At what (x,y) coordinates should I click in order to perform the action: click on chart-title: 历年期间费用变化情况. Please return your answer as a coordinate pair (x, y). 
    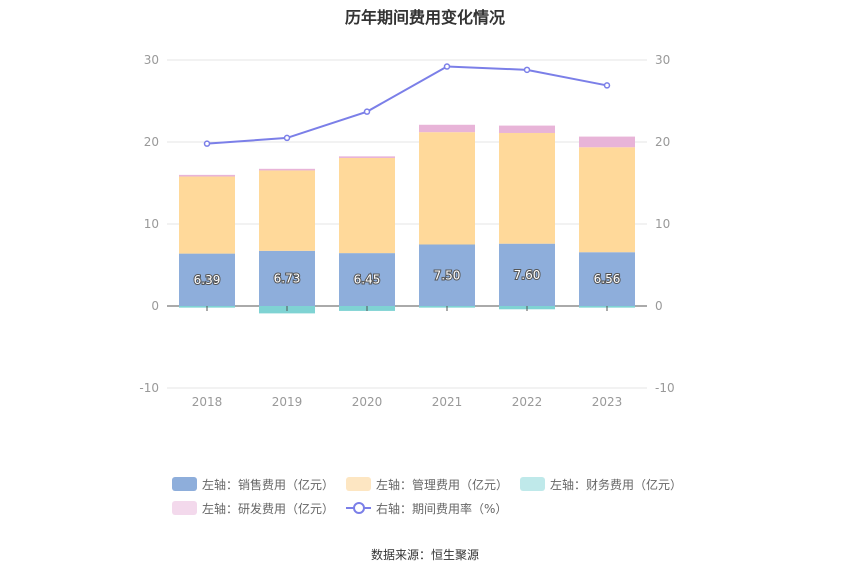
    Looking at the image, I should click on (424, 17).